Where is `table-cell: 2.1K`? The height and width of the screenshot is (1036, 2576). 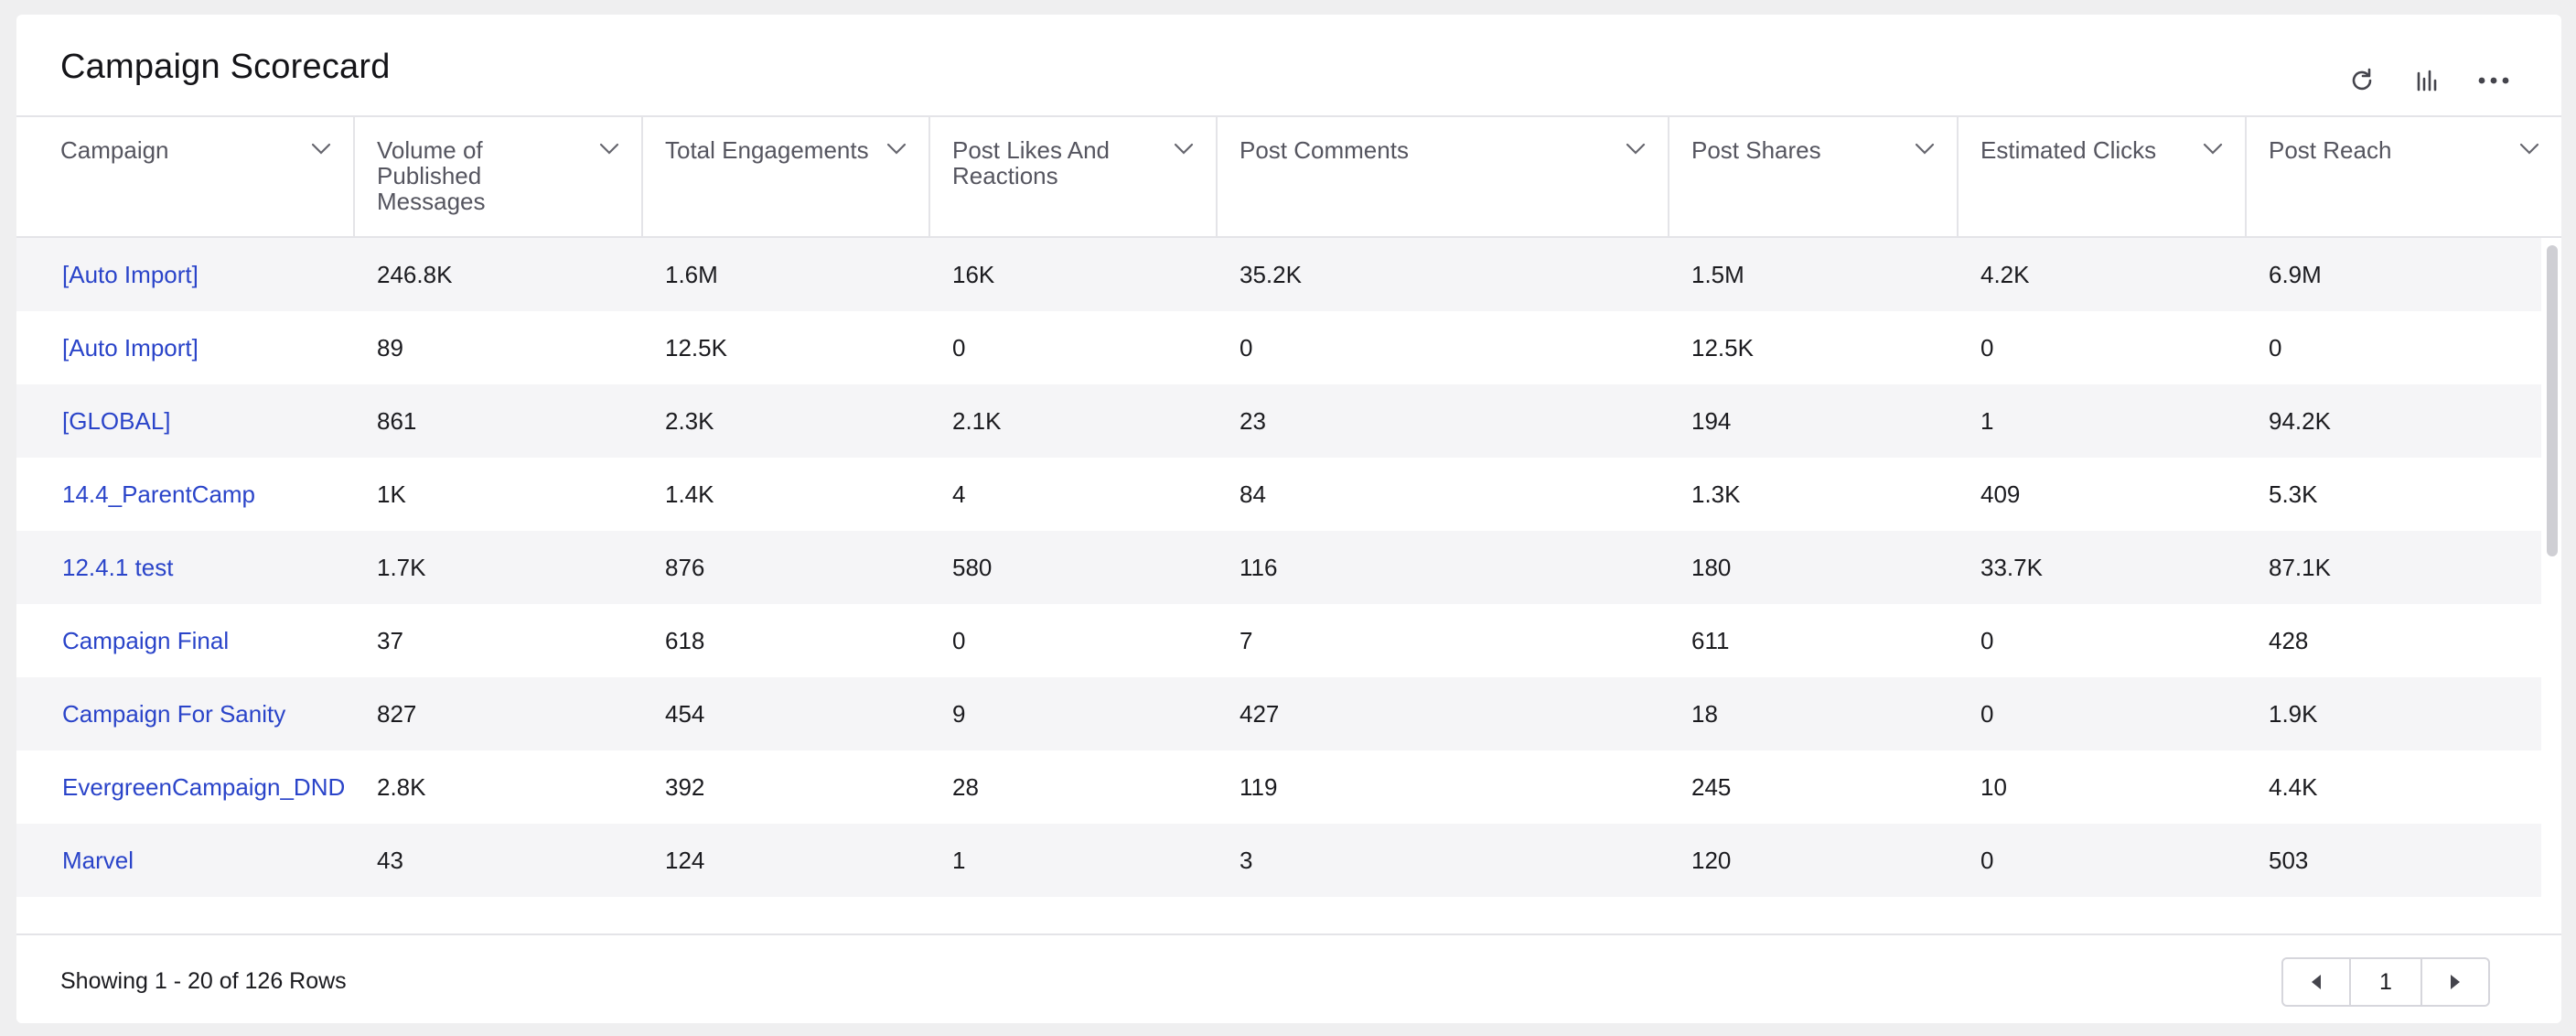
table-cell: 2.1K is located at coordinates (977, 420).